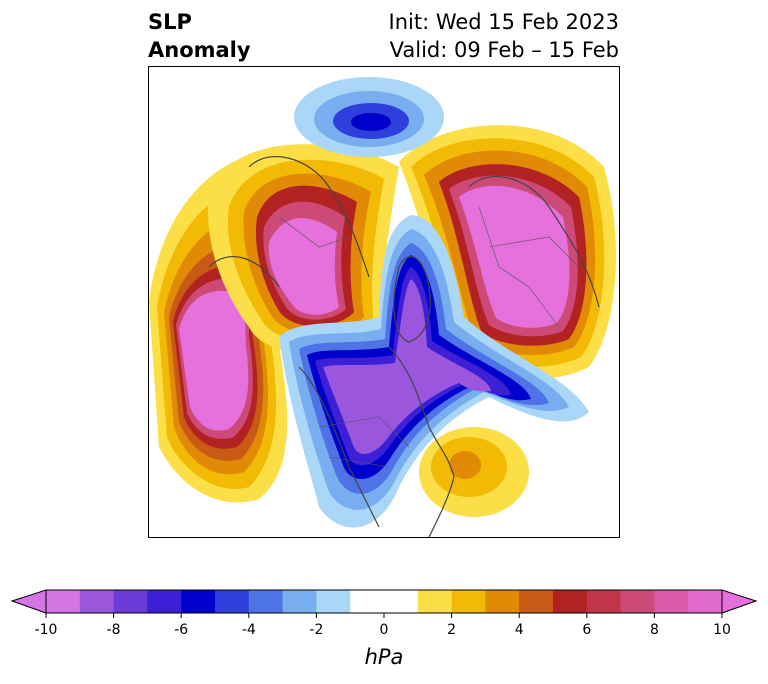 The width and height of the screenshot is (768, 684). I want to click on arctic-low-anomaly, so click(369, 117).